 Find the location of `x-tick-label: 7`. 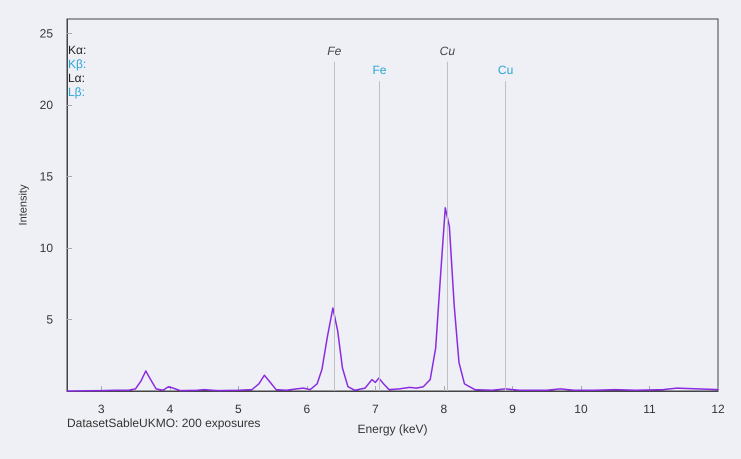

x-tick-label: 7 is located at coordinates (376, 409).